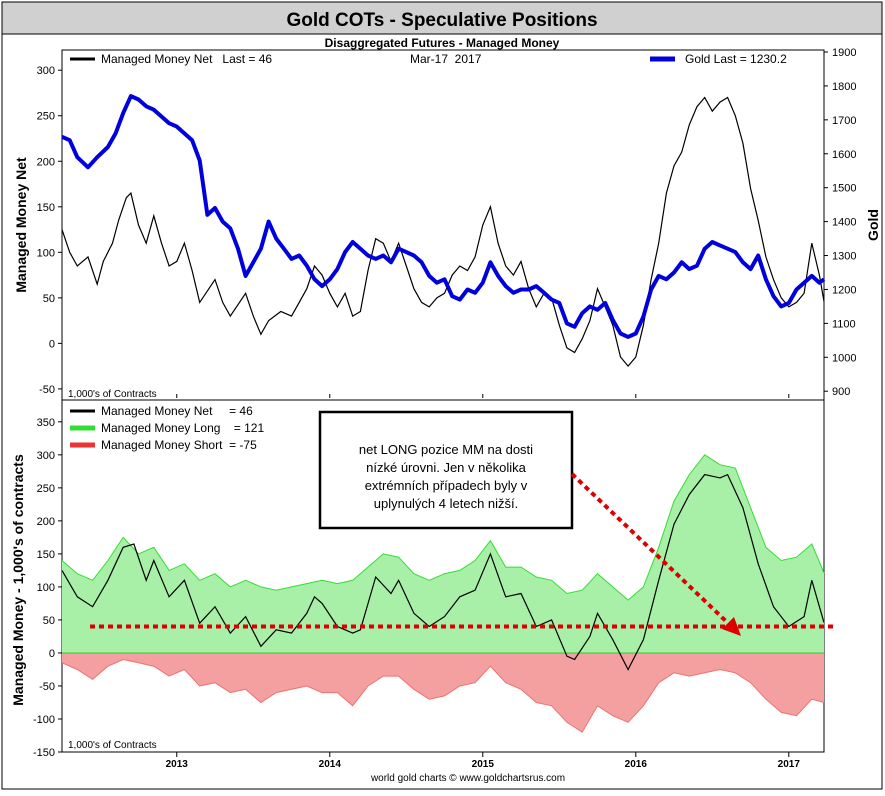 The image size is (885, 796). What do you see at coordinates (841, 392) in the screenshot?
I see `top-right-tick-label: 900` at bounding box center [841, 392].